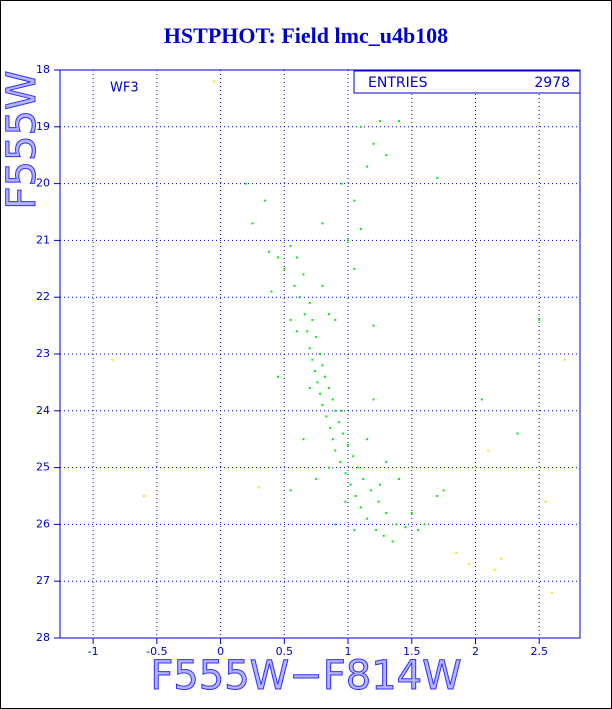  What do you see at coordinates (43, 126) in the screenshot?
I see `y-tick-label: 19` at bounding box center [43, 126].